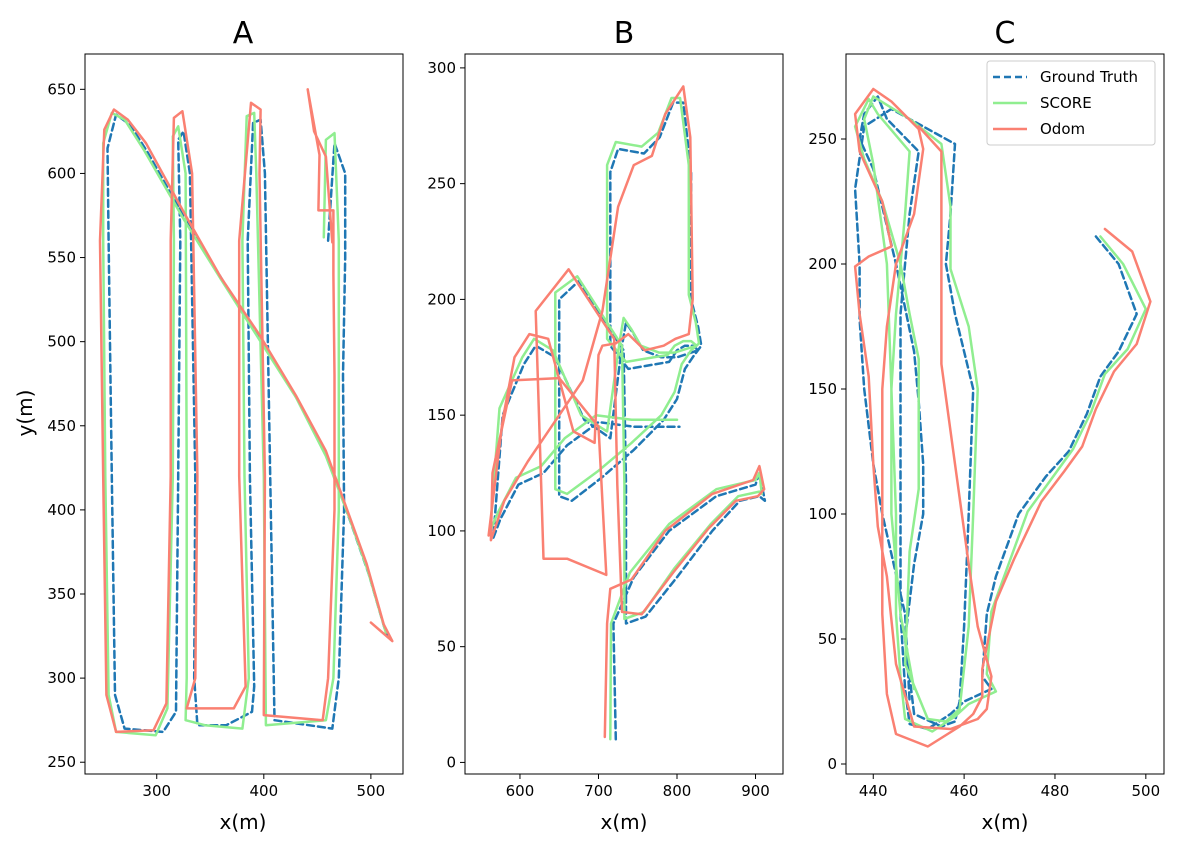  Describe the element at coordinates (964, 791) in the screenshot. I see `x-tick-label: 460` at that location.